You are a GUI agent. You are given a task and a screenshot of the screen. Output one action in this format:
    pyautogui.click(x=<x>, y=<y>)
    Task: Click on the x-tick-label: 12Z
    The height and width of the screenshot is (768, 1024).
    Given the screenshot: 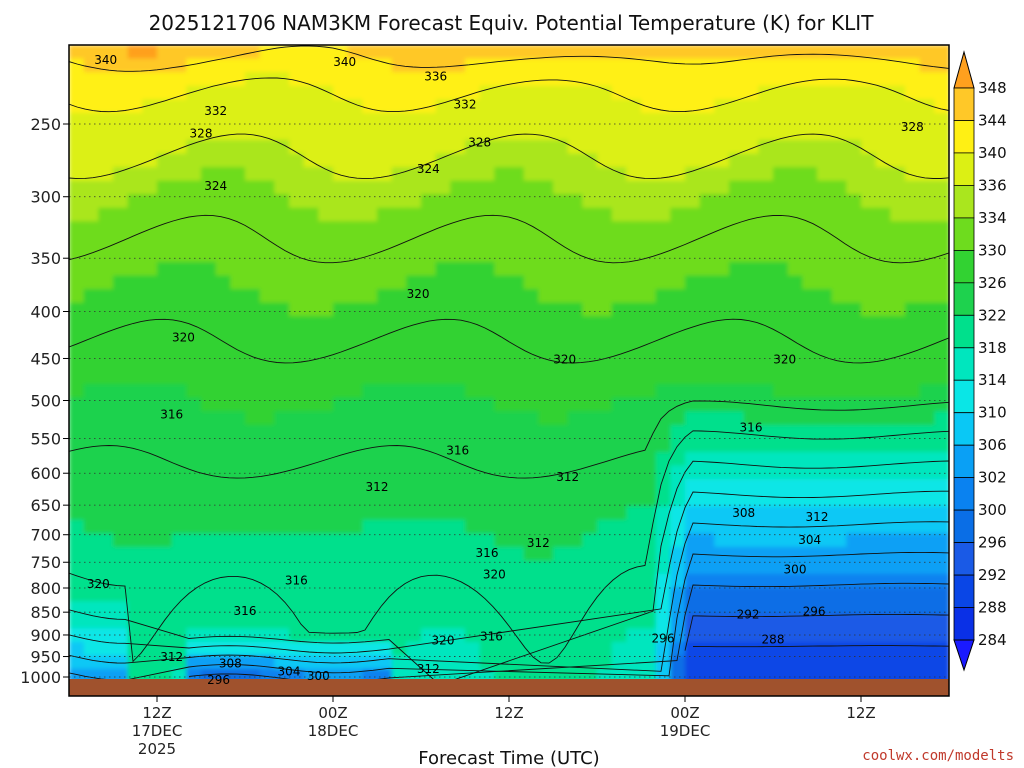 What is the action you would take?
    pyautogui.click(x=508, y=713)
    